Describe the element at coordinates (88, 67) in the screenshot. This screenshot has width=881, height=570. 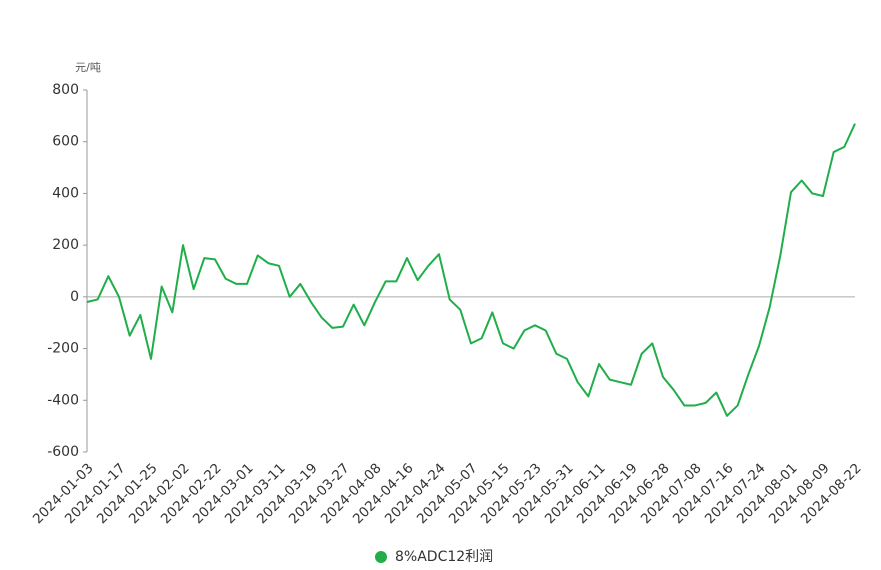
I see `y-axis-unit: 元/吨` at that location.